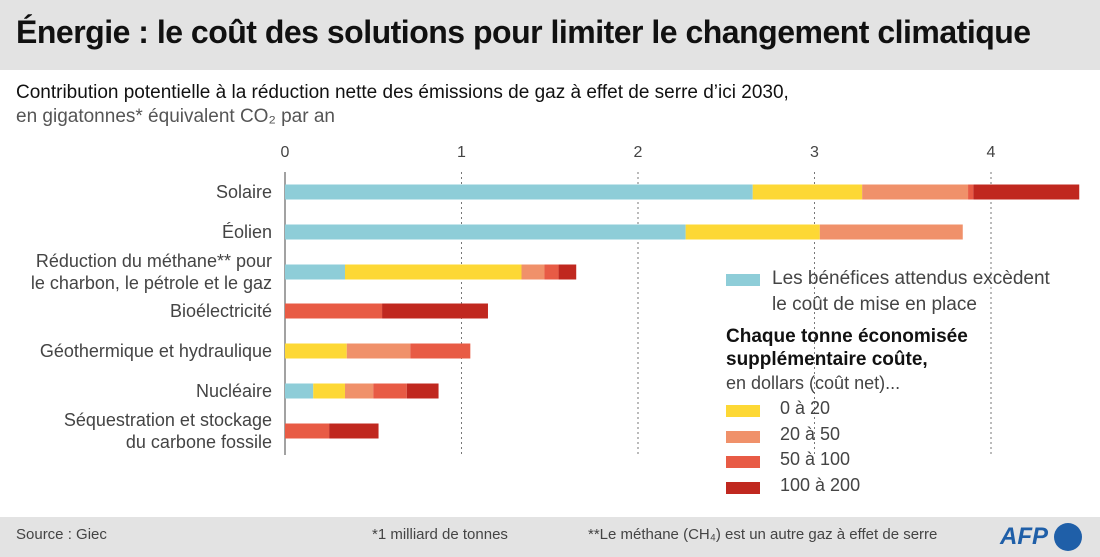  I want to click on x-tick-label: 2, so click(638, 152).